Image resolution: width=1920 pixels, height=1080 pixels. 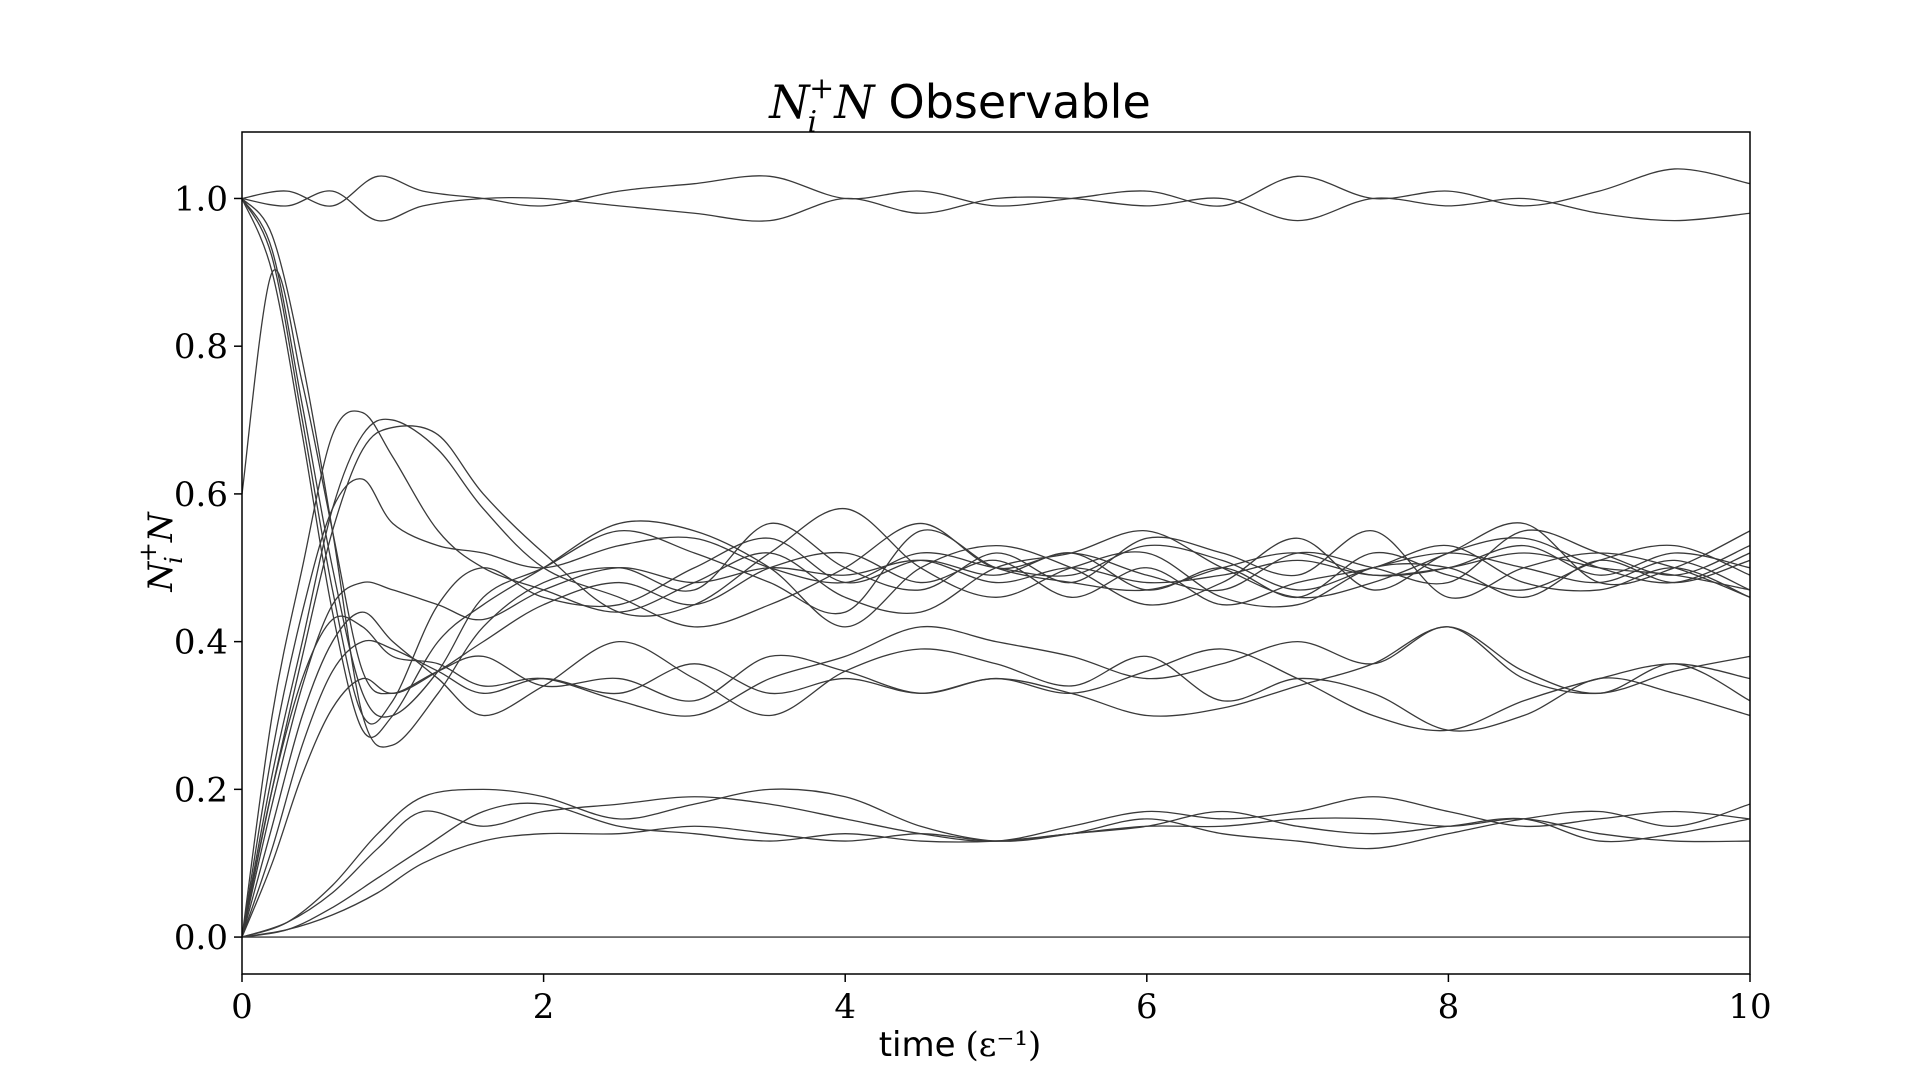 What do you see at coordinates (201, 347) in the screenshot?
I see `y-tick-label: 0.8` at bounding box center [201, 347].